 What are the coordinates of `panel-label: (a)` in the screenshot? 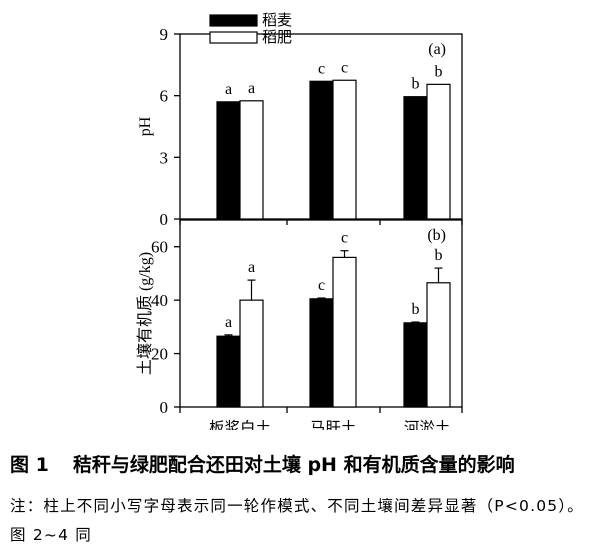 It's located at (437, 49).